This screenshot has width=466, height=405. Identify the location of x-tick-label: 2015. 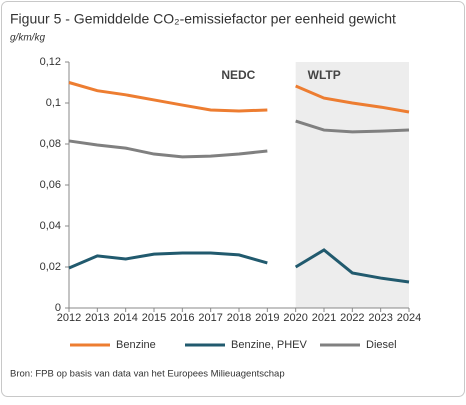
(154, 318).